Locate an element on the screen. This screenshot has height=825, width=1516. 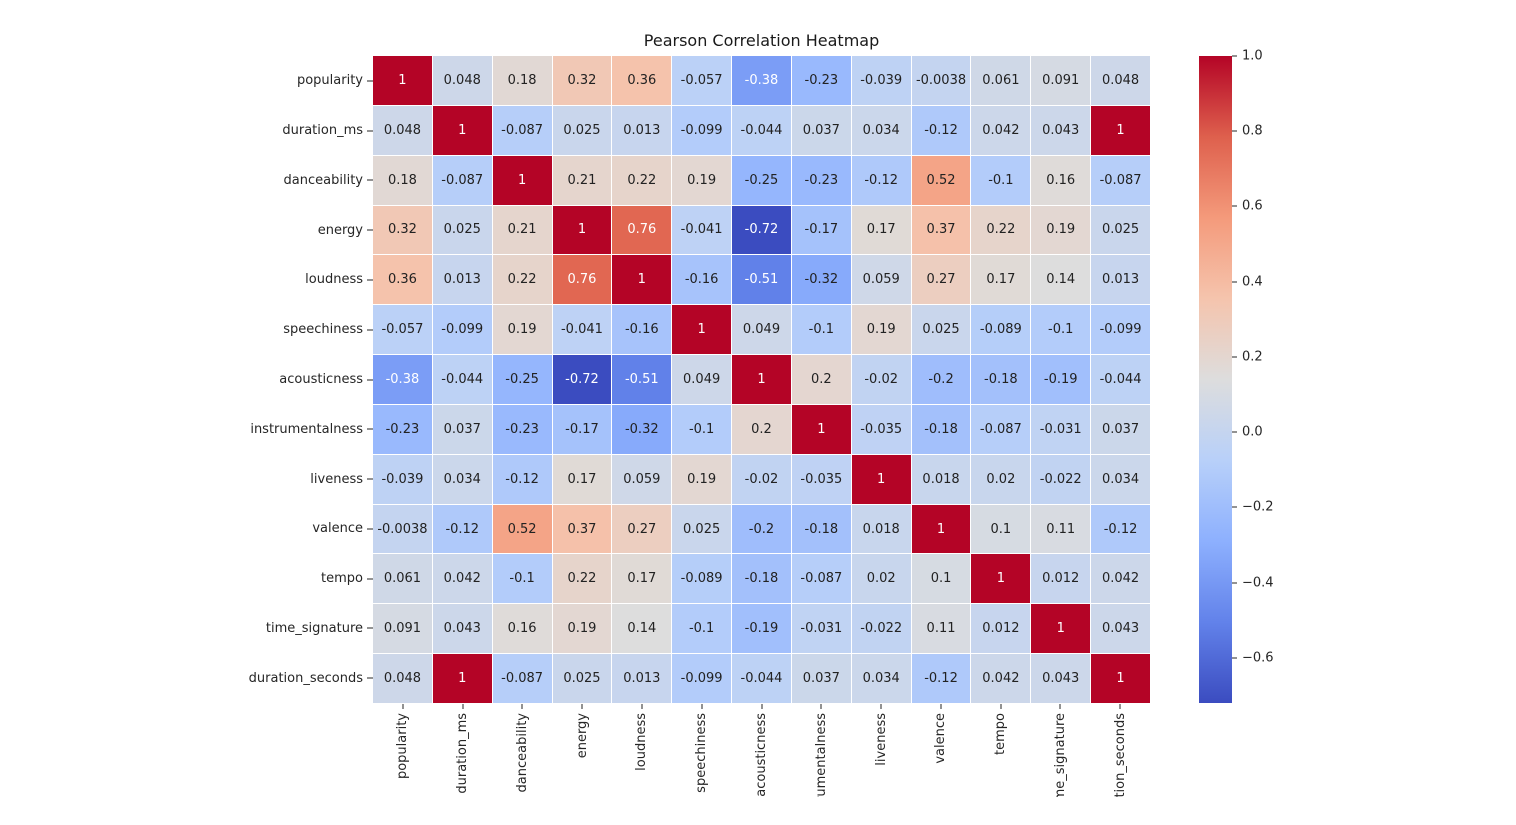
heatmap-cell: -0.035 is located at coordinates (881, 429).